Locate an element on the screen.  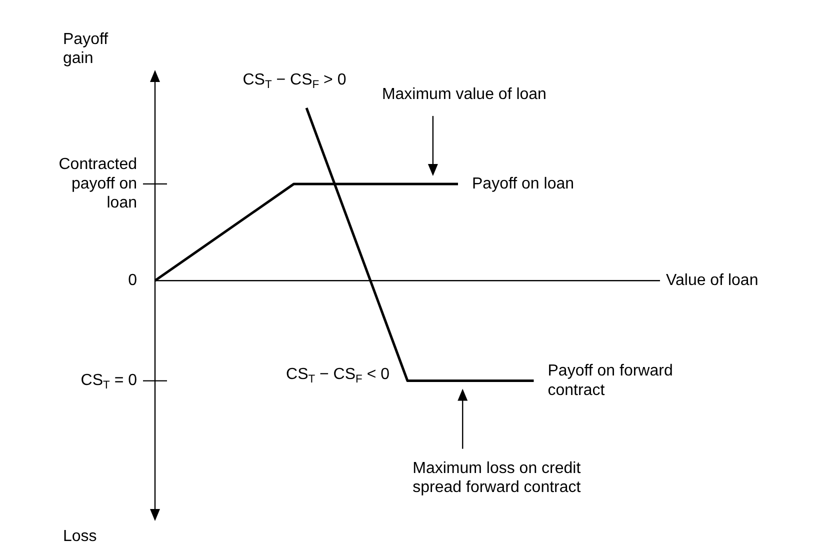
text: Loss is located at coordinates (80, 537).